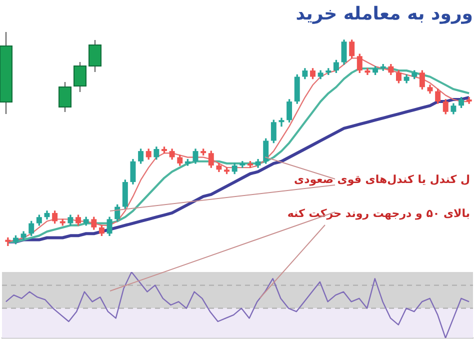 This screenshot has width=475, height=342. I want to click on annotation: ل کندل یا کندل‌های قوی صعودی, so click(382, 179).